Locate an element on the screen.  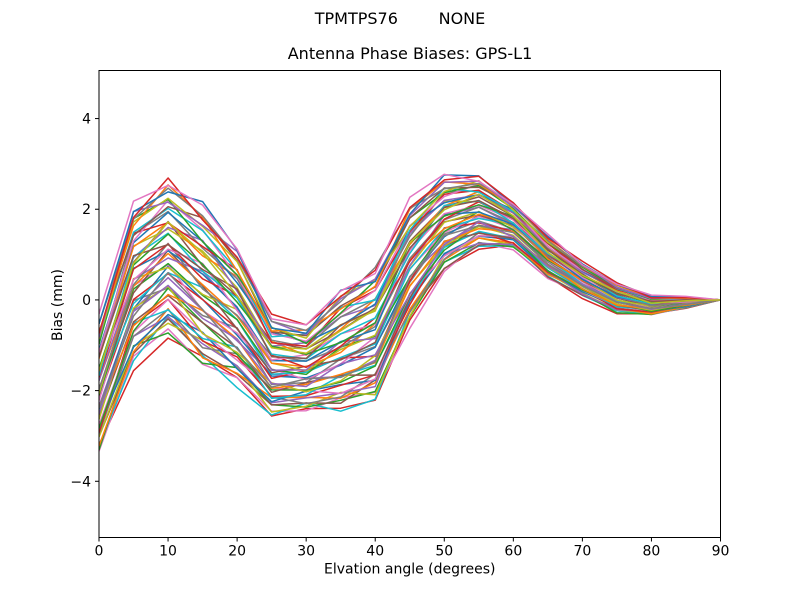
chart-title: Antenna Phase Biases: GPS-L1 is located at coordinates (410, 53).